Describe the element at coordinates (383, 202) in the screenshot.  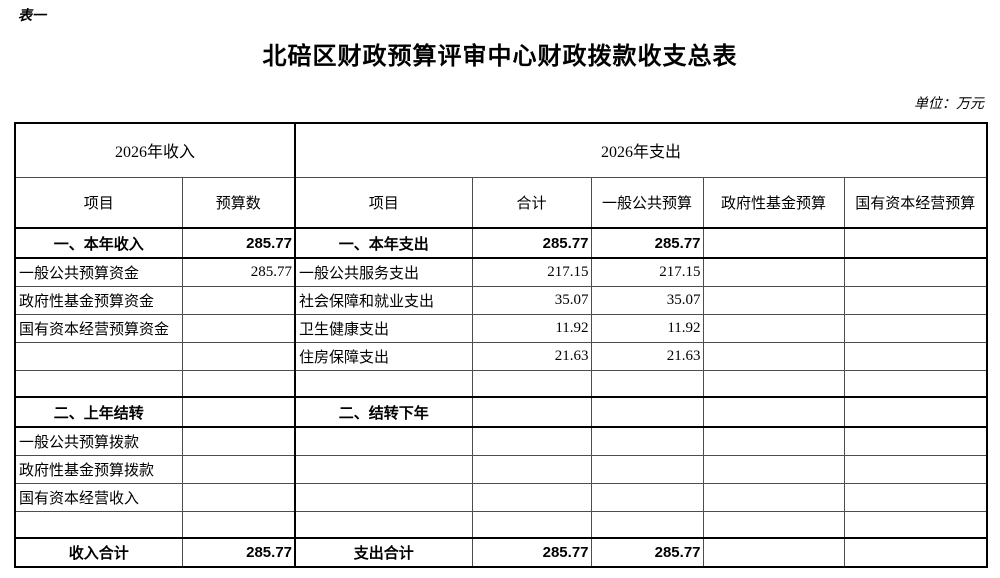
I see `col-header-expense-item: 项目` at that location.